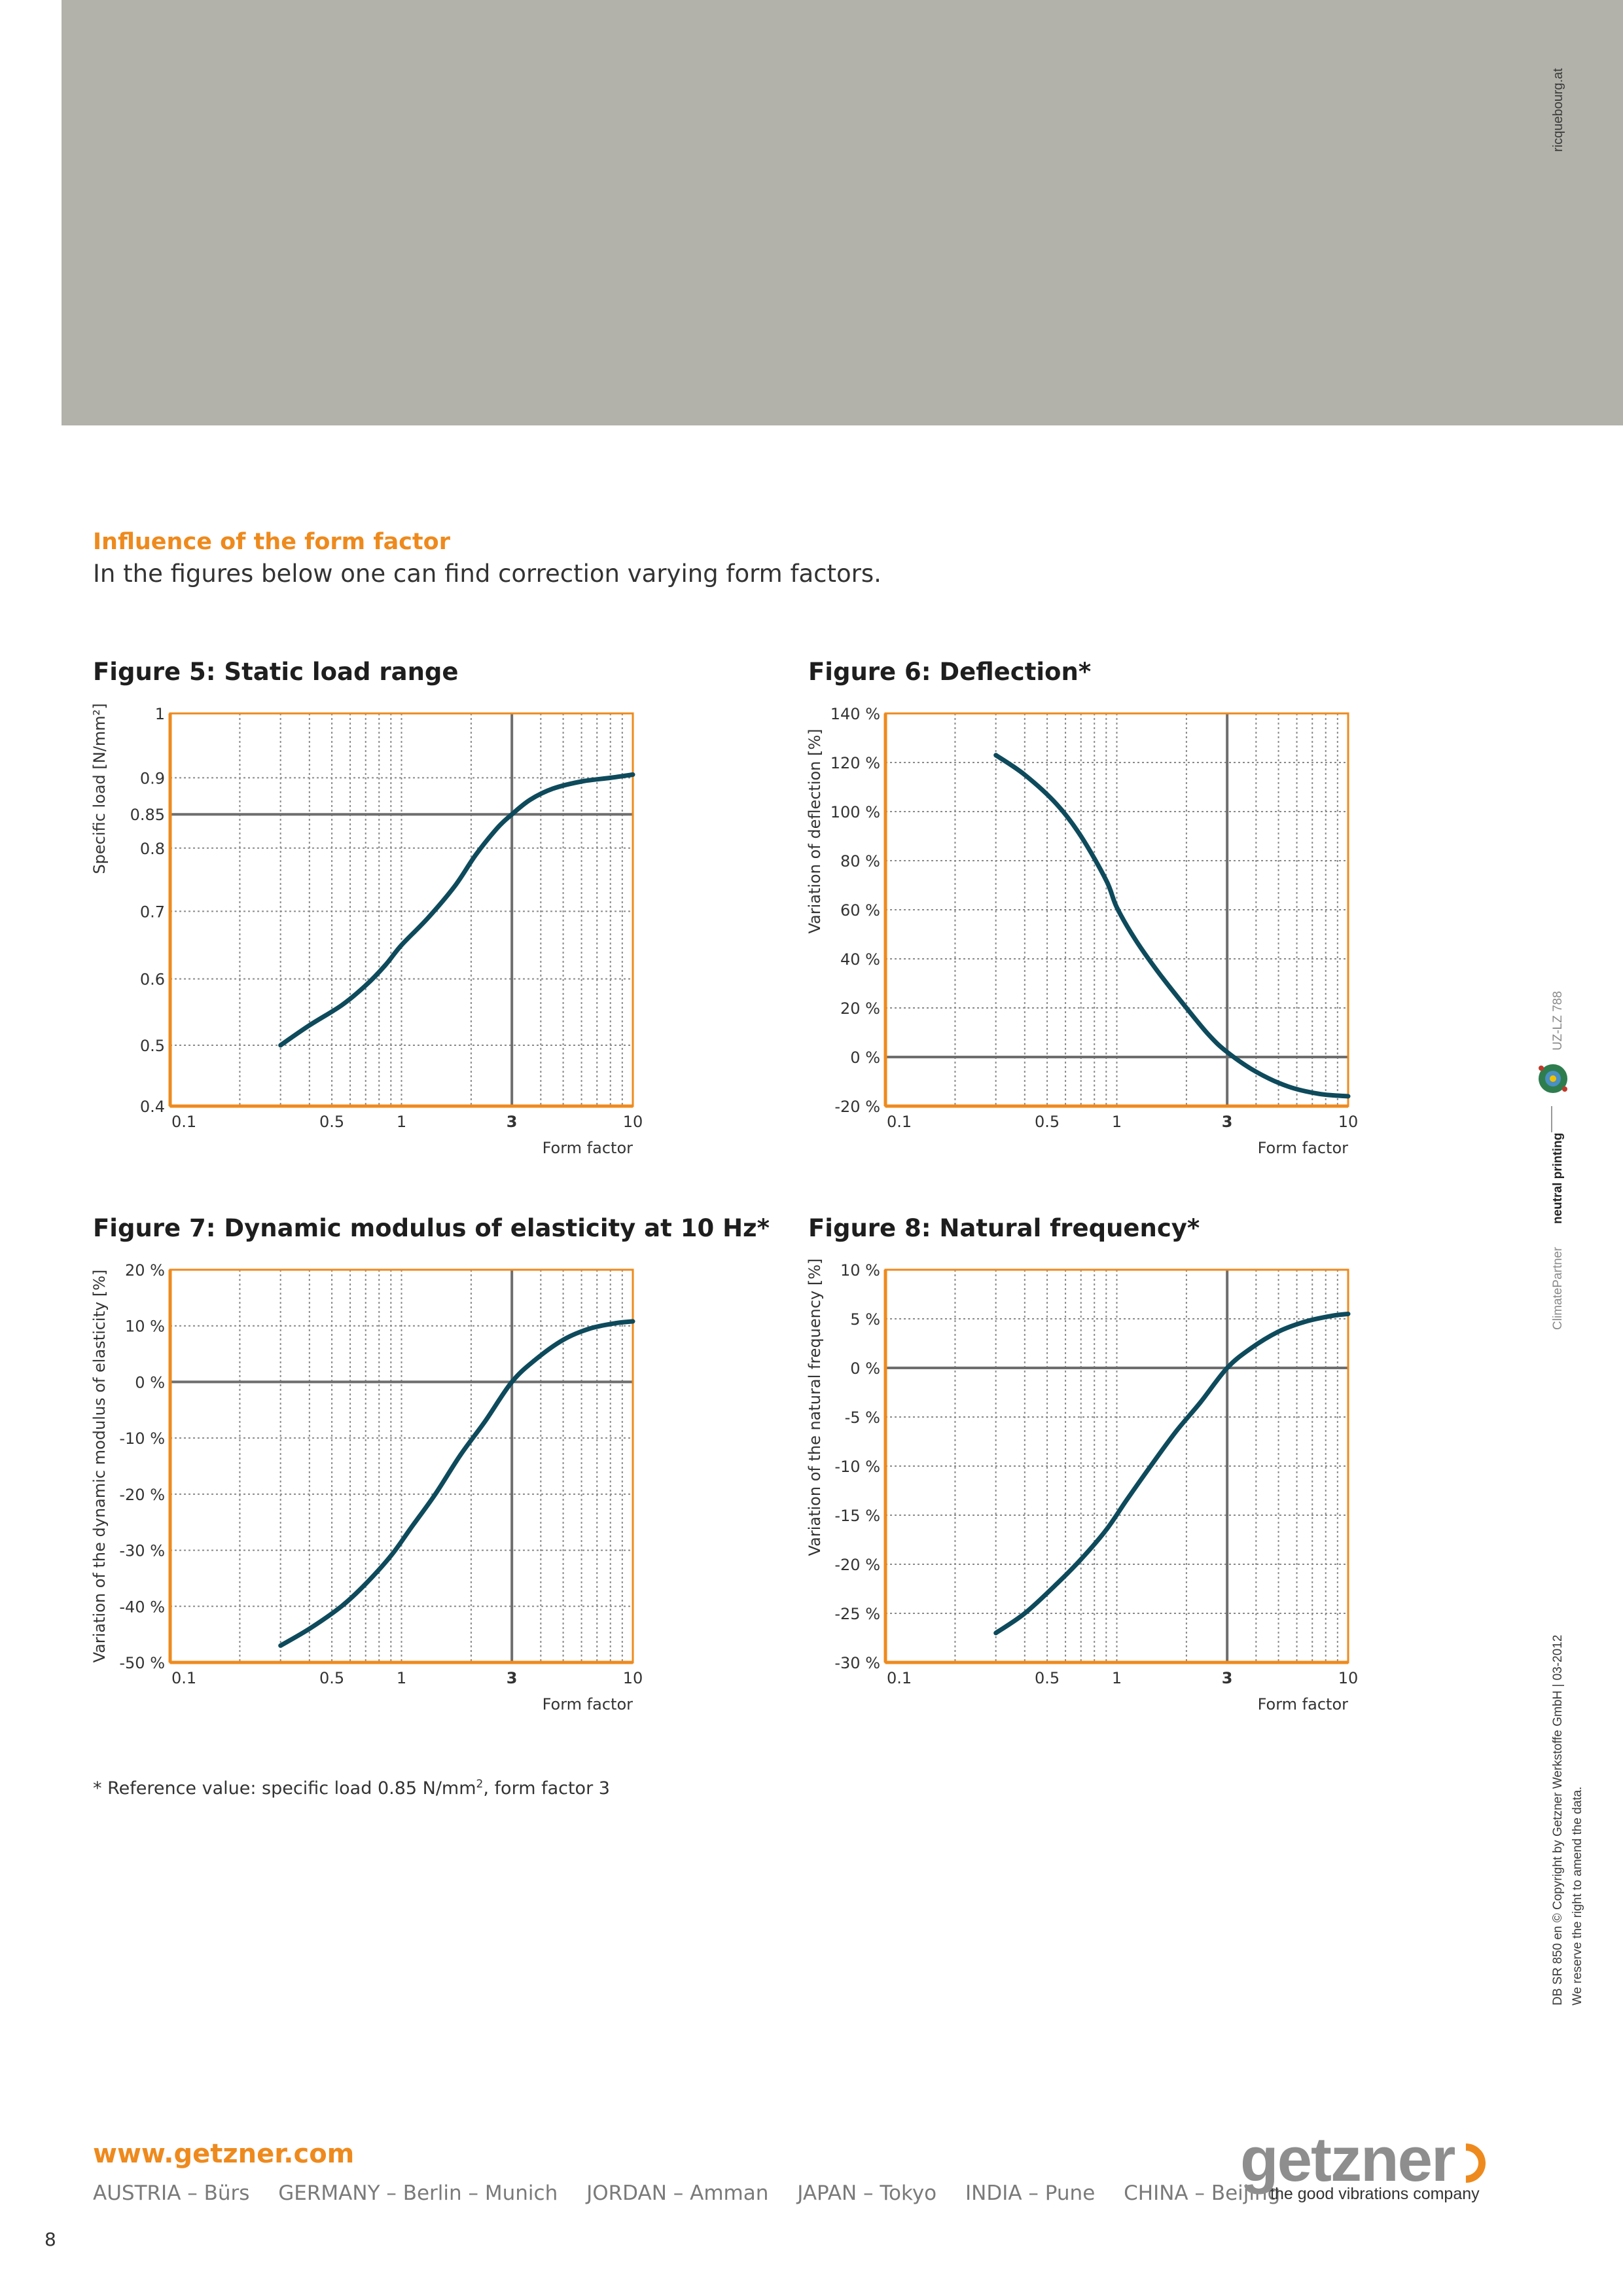 This screenshot has height=2296, width=1623. What do you see at coordinates (867, 2193) in the screenshot?
I see `location-japan: JAPAN – Tokyo` at bounding box center [867, 2193].